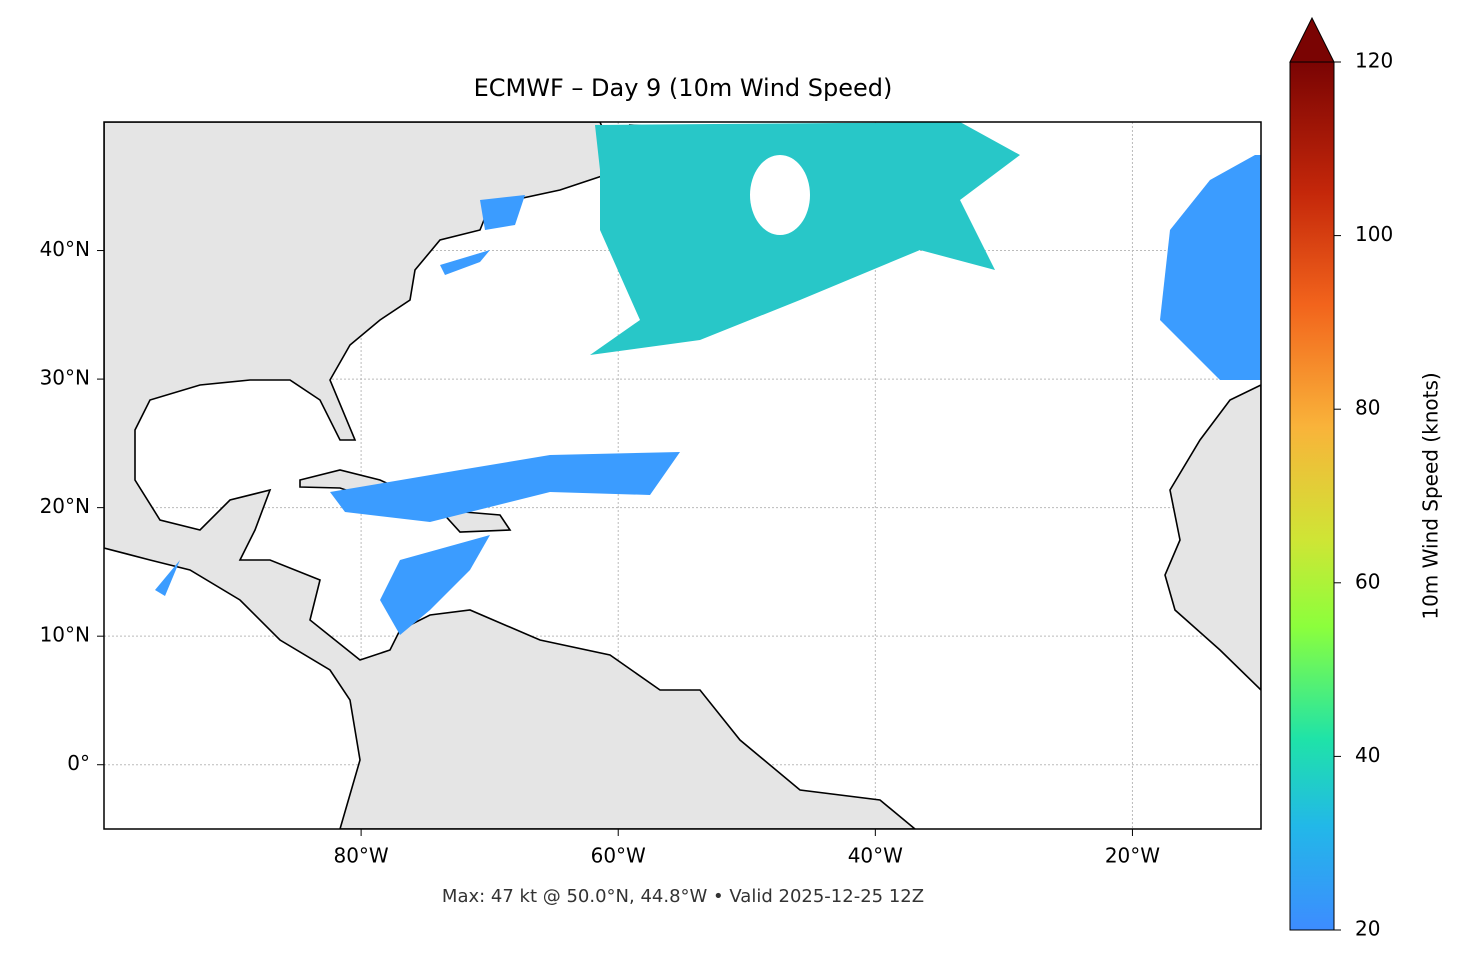  I want to click on y-tick-label: 10°N, so click(65, 635).